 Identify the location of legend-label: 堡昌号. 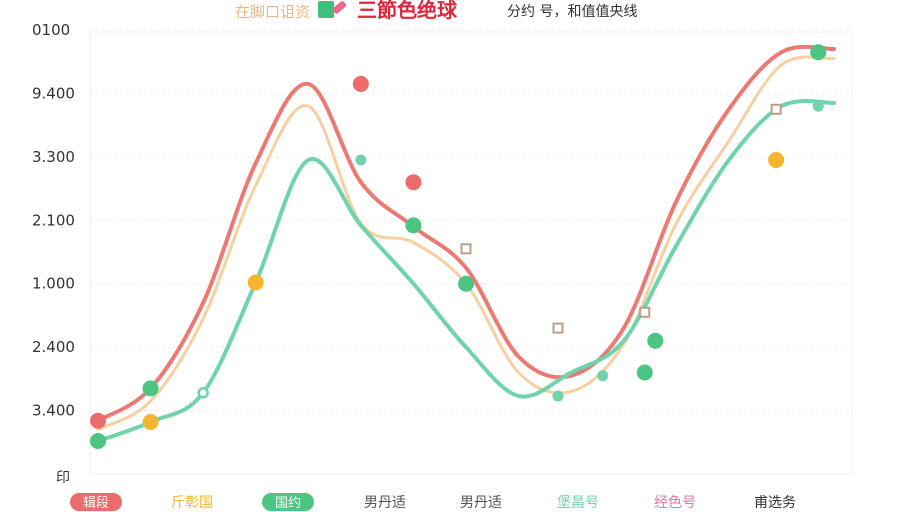
(578, 503).